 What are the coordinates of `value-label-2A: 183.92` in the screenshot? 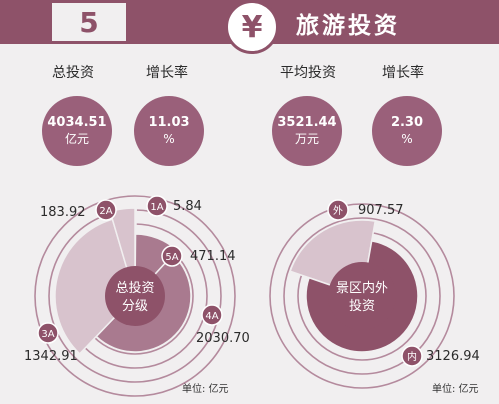 It's located at (63, 212).